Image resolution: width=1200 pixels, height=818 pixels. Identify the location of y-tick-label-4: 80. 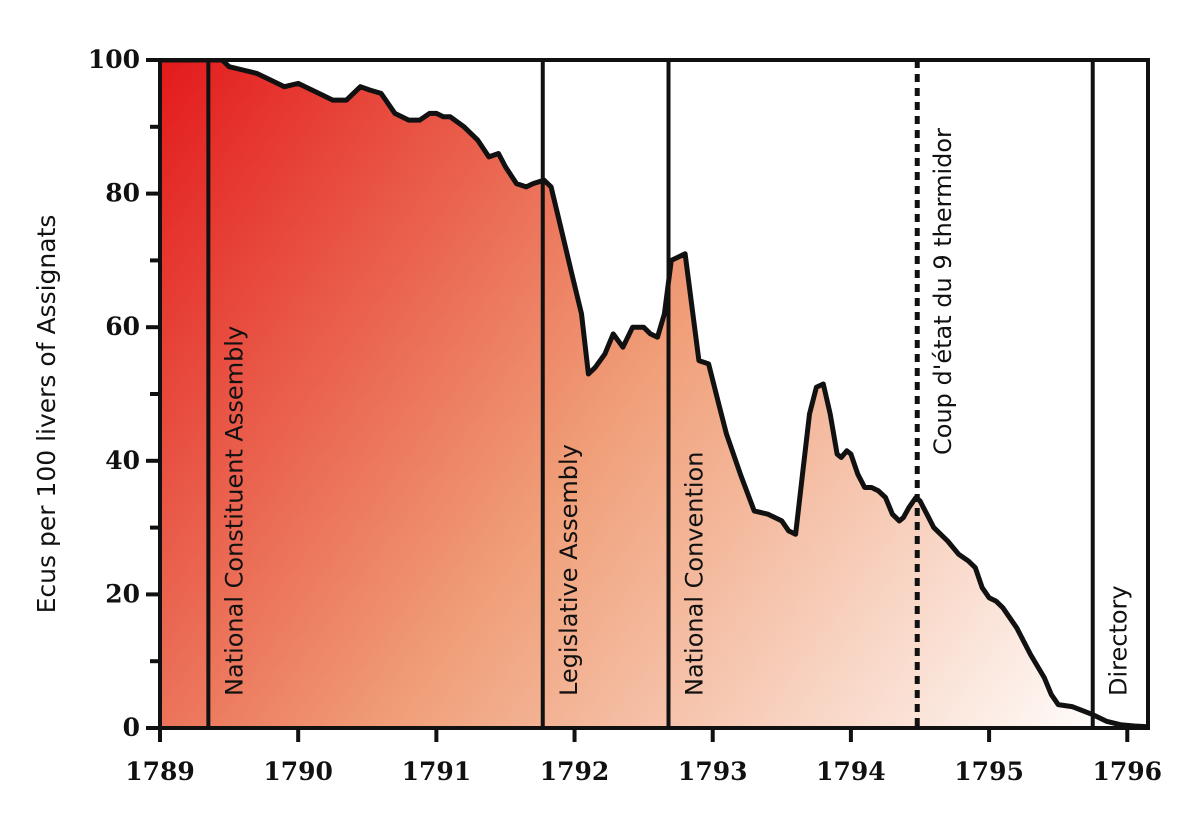
(122, 193).